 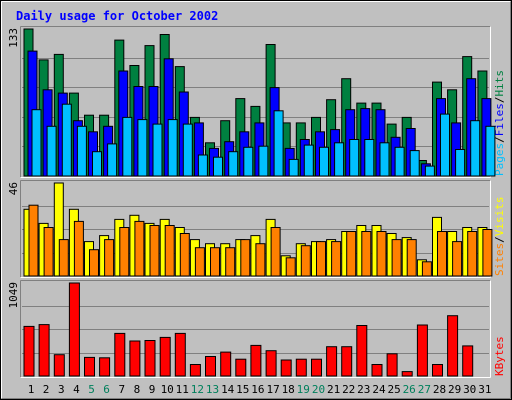 I want to click on day-label: 9, so click(x=152, y=389).